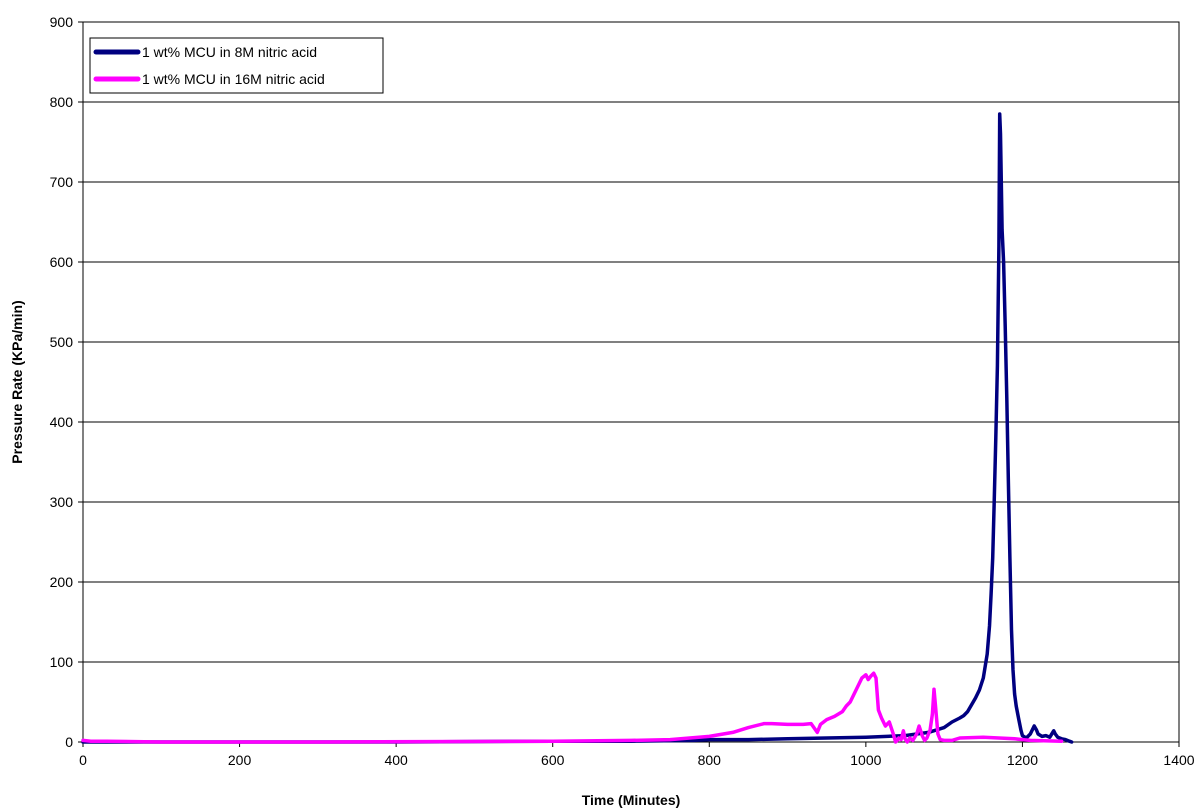  Describe the element at coordinates (229, 52) in the screenshot. I see `legend-label-series-1: 1 wt% MCU in 8M nitric acid` at that location.